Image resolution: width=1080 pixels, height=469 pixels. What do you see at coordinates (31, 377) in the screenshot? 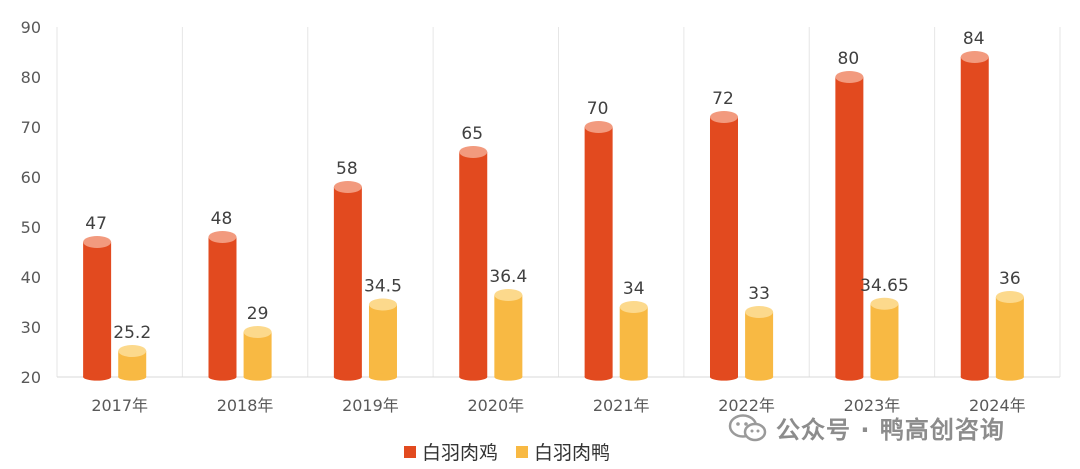
I see `y-tick-label: 20` at bounding box center [31, 377].